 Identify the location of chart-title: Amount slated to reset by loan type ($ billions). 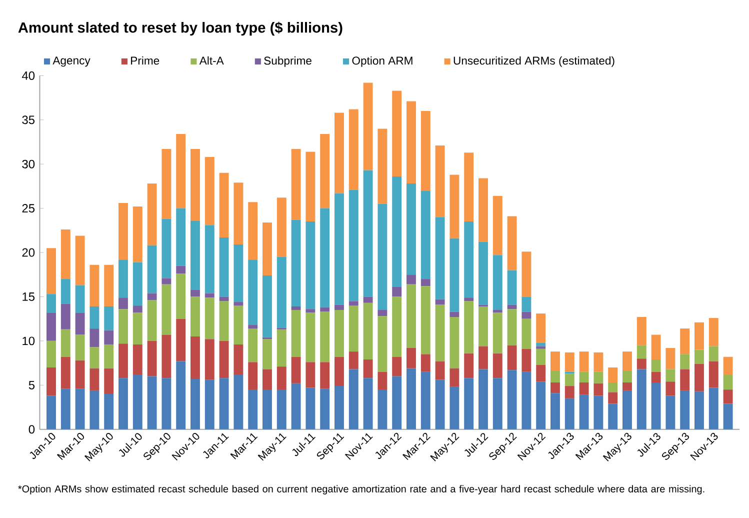
(180, 29).